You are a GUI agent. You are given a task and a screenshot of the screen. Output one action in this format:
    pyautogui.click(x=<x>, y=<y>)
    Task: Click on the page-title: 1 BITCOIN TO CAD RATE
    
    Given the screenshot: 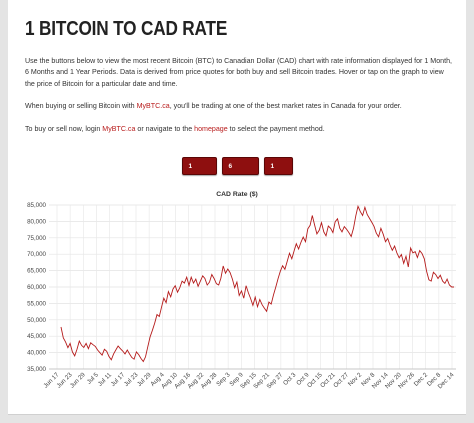 What is the action you would take?
    pyautogui.click(x=126, y=29)
    